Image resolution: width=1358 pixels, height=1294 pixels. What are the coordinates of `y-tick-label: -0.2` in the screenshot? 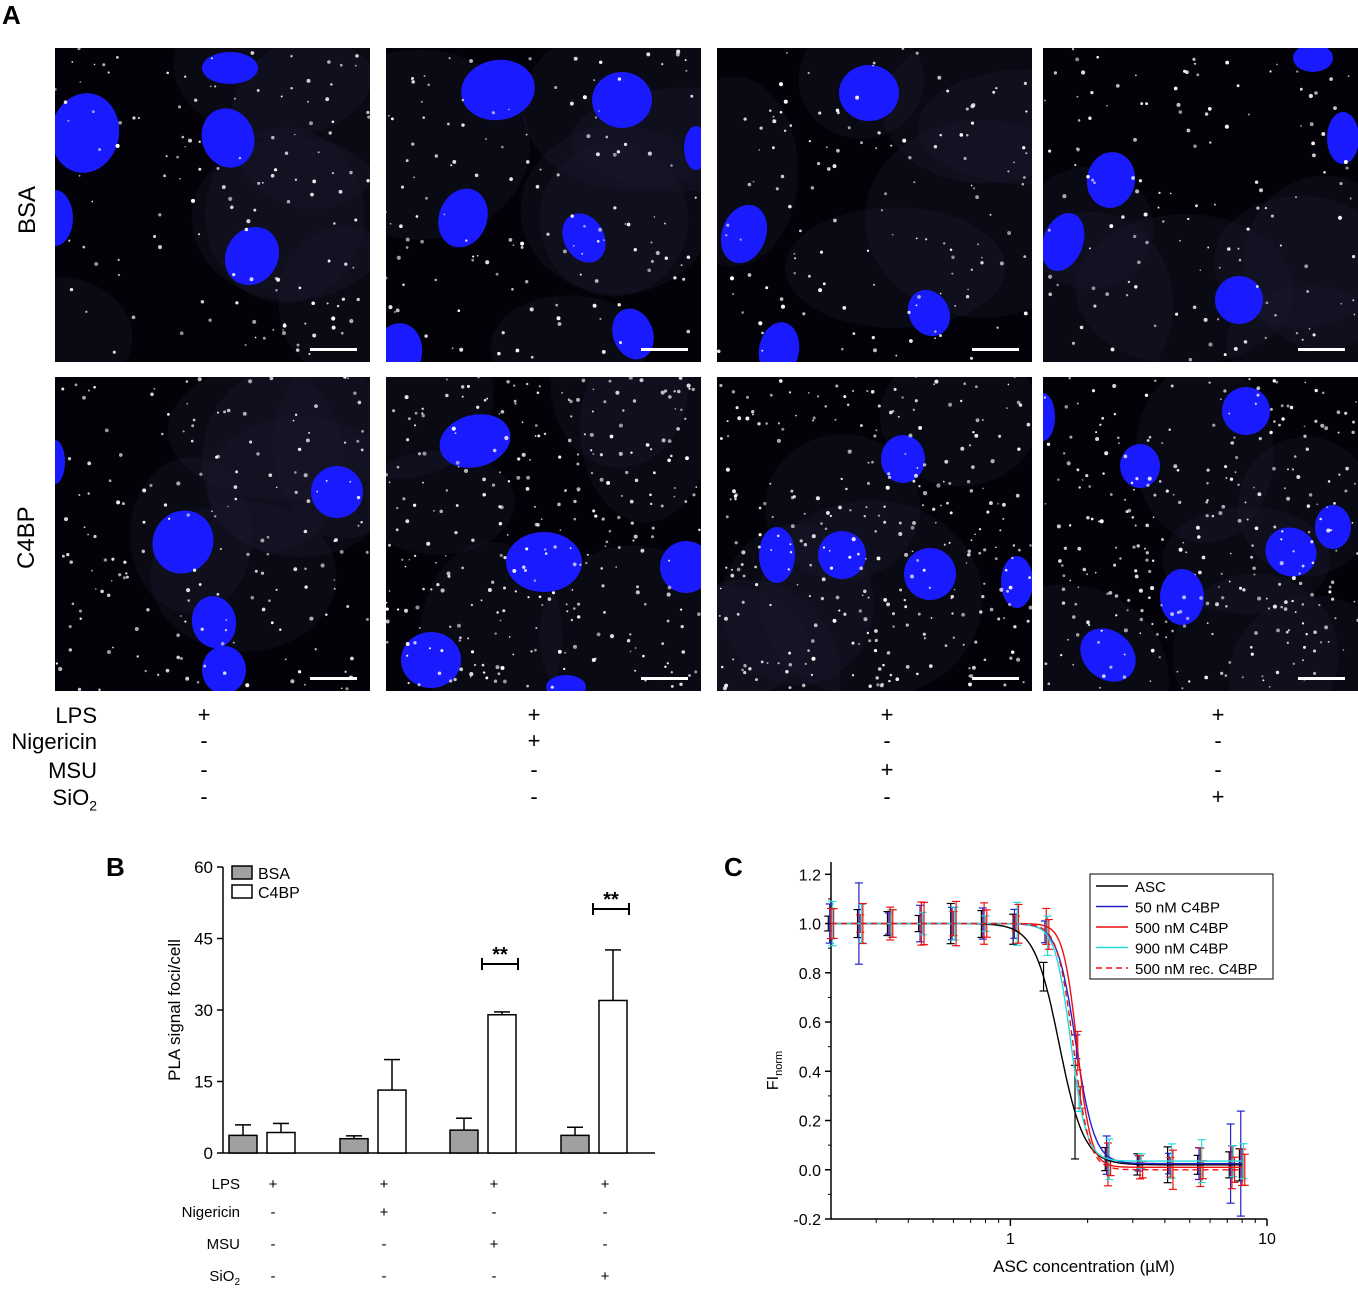 It's located at (807, 1220).